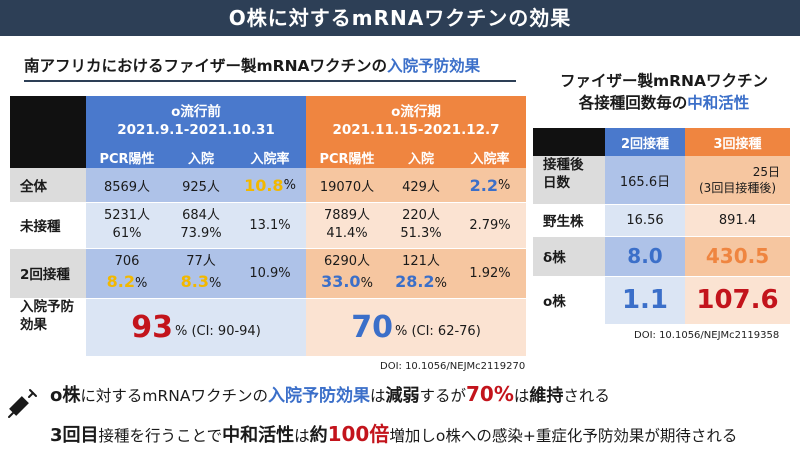 This screenshot has width=800, height=450. What do you see at coordinates (201, 216) in the screenshot?
I see `unvax-p1-hosp-count: 684人` at bounding box center [201, 216].